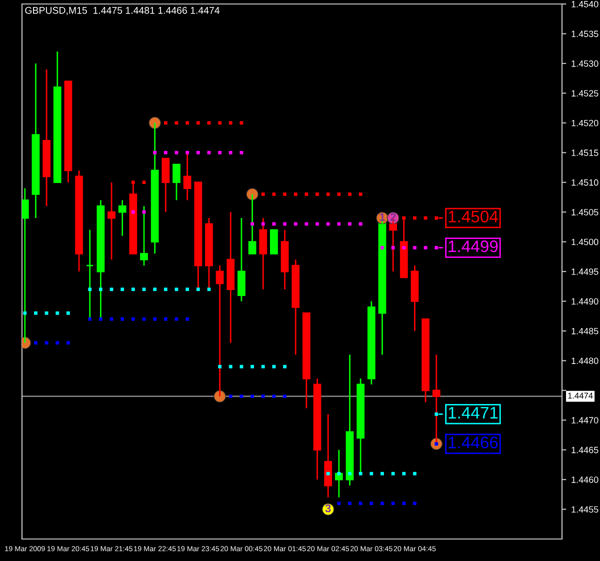  I want to click on legend-label: 1.4499, so click(473, 246).